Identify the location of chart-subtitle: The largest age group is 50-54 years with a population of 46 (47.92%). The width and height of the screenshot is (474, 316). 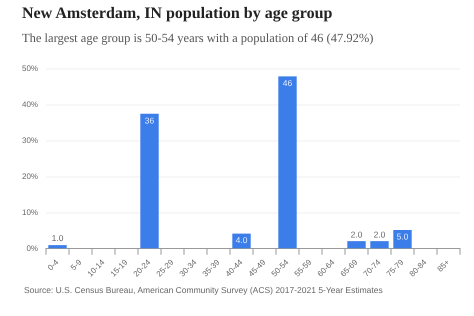
(198, 38).